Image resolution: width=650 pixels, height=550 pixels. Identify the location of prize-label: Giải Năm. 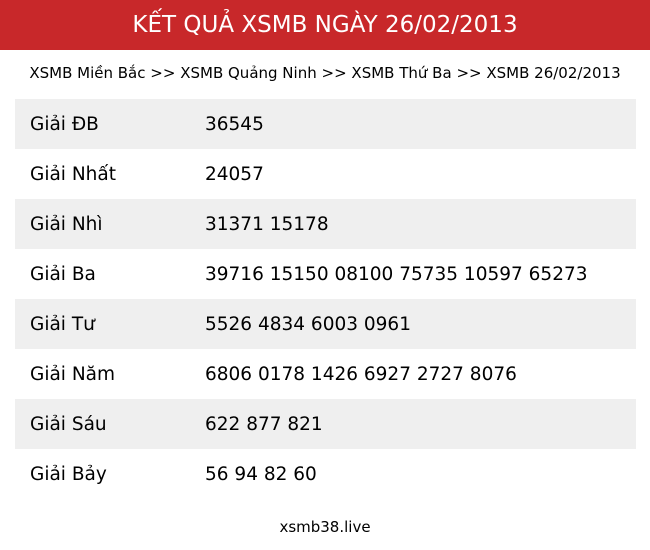
(73, 374).